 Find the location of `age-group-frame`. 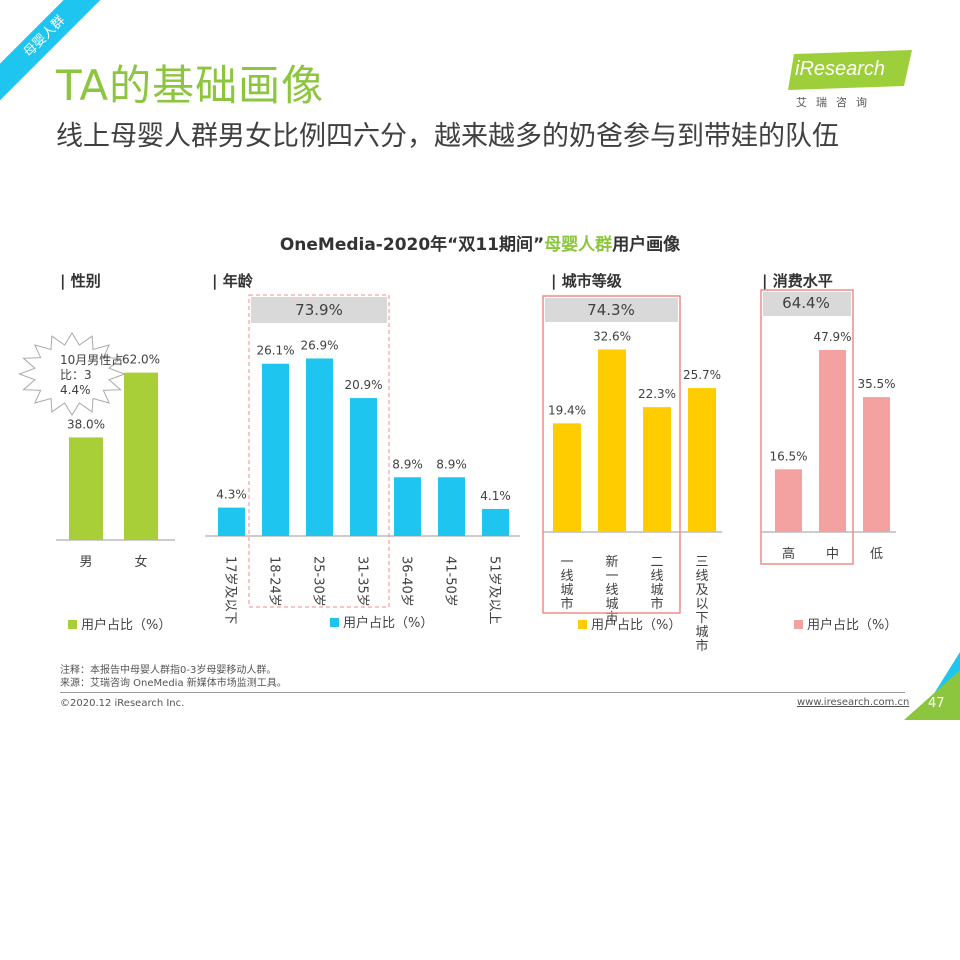

age-group-frame is located at coordinates (319, 451).